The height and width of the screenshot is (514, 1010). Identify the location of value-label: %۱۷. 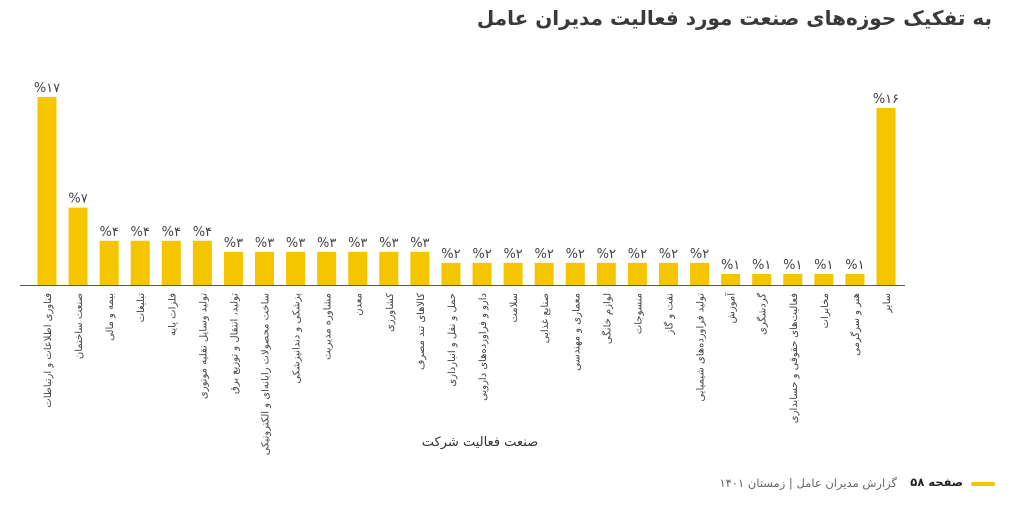
(47, 88).